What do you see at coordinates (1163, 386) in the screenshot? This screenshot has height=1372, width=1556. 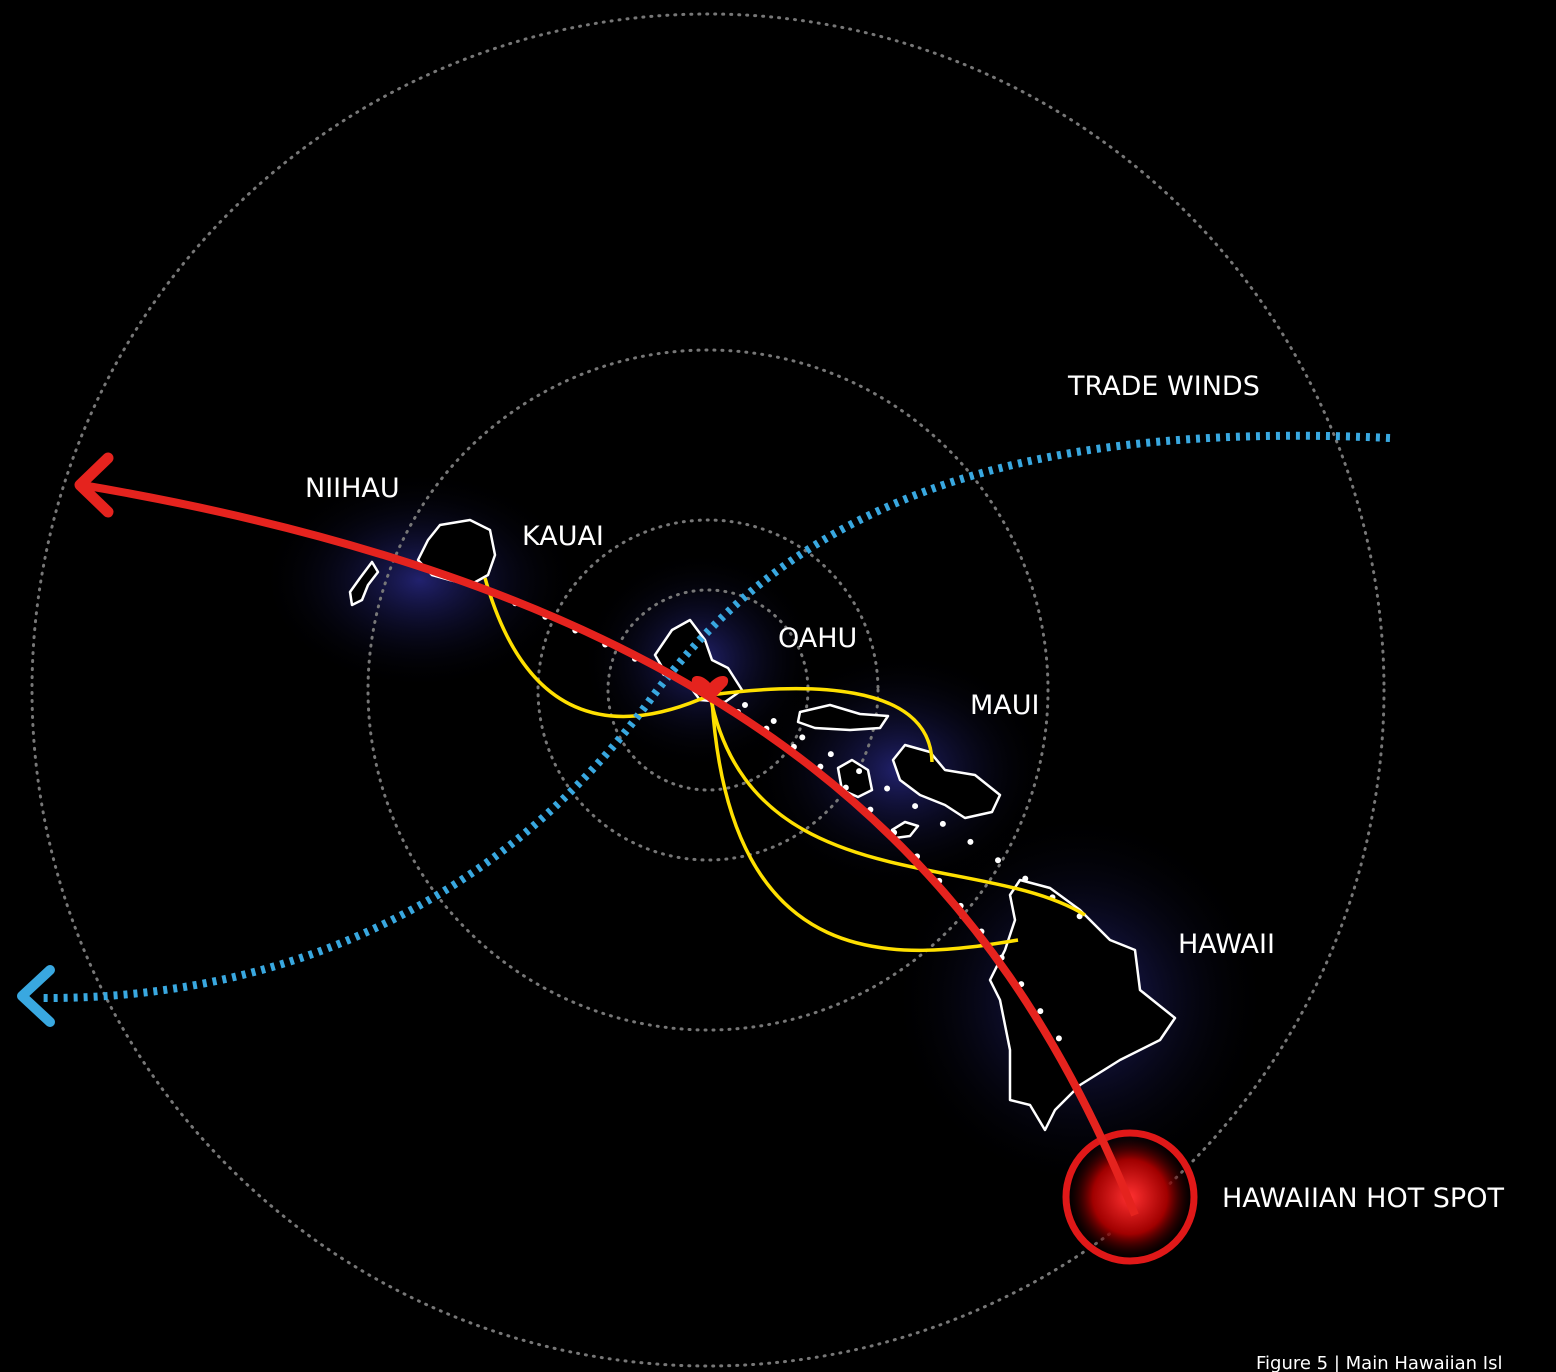 I see `trade-winds-label: TRADE WINDS` at bounding box center [1163, 386].